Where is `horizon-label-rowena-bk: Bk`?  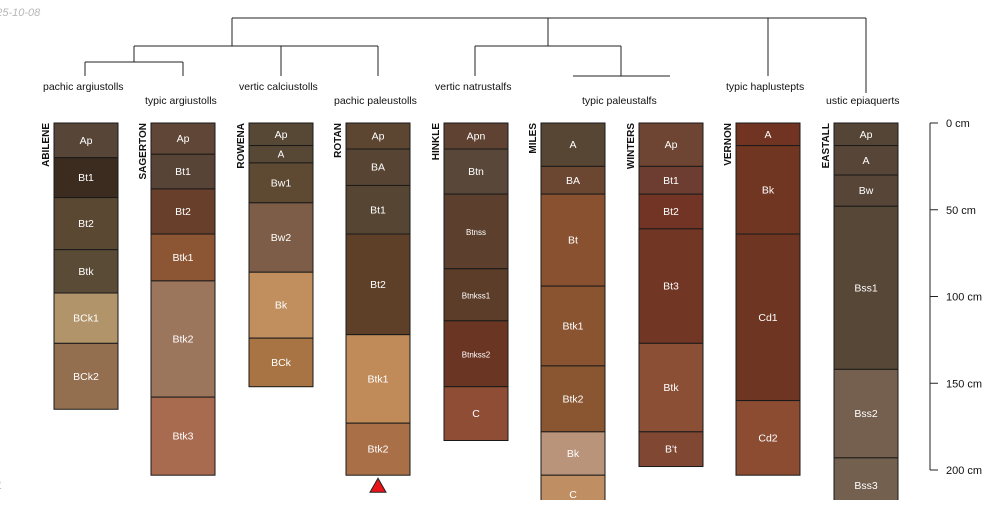
horizon-label-rowena-bk: Bk is located at coordinates (281, 306).